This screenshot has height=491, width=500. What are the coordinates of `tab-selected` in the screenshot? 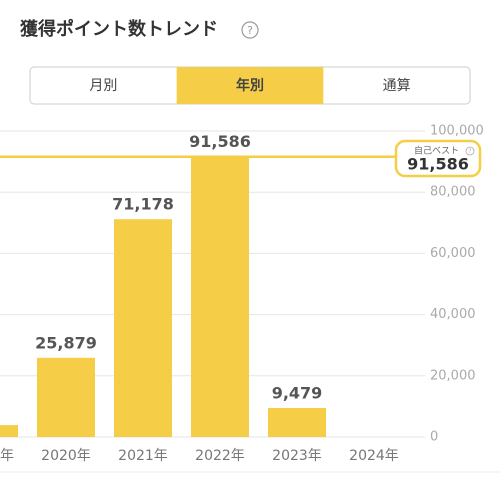 It's located at (250, 85).